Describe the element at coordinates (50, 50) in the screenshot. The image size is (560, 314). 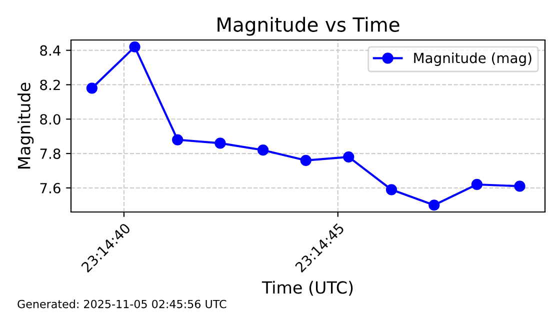
I see `y-tick-label: 8.4` at that location.